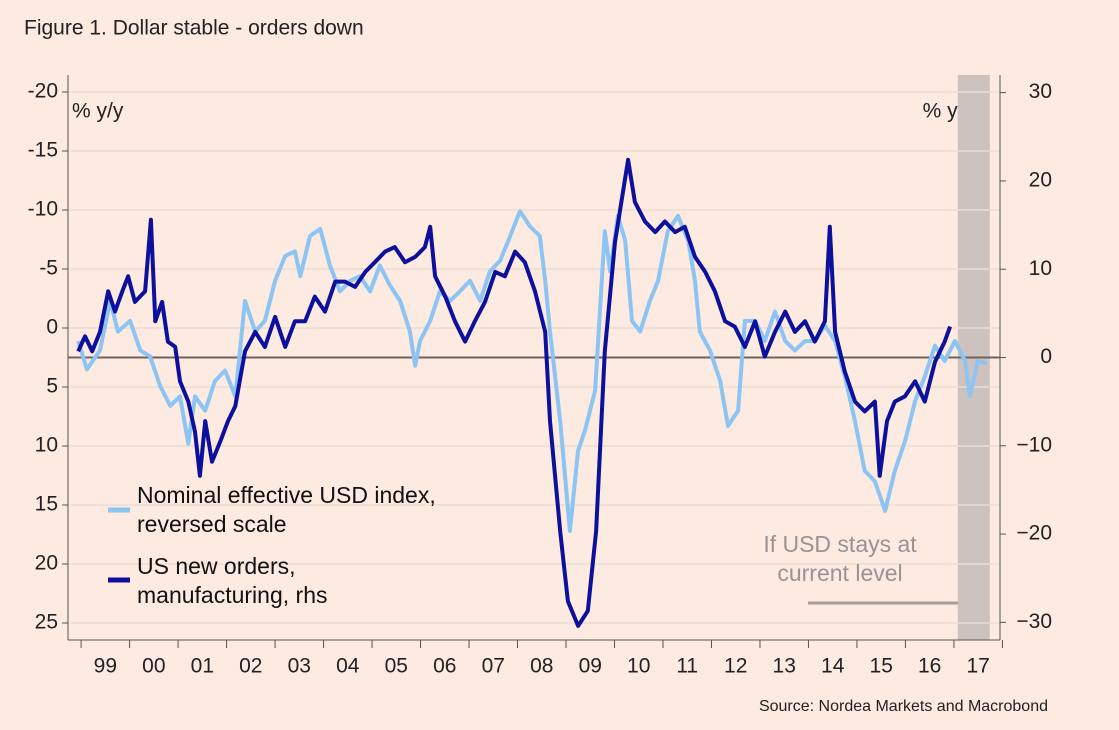 The height and width of the screenshot is (730, 1119). What do you see at coordinates (43, 150) in the screenshot?
I see `y-tick-label: -15` at bounding box center [43, 150].